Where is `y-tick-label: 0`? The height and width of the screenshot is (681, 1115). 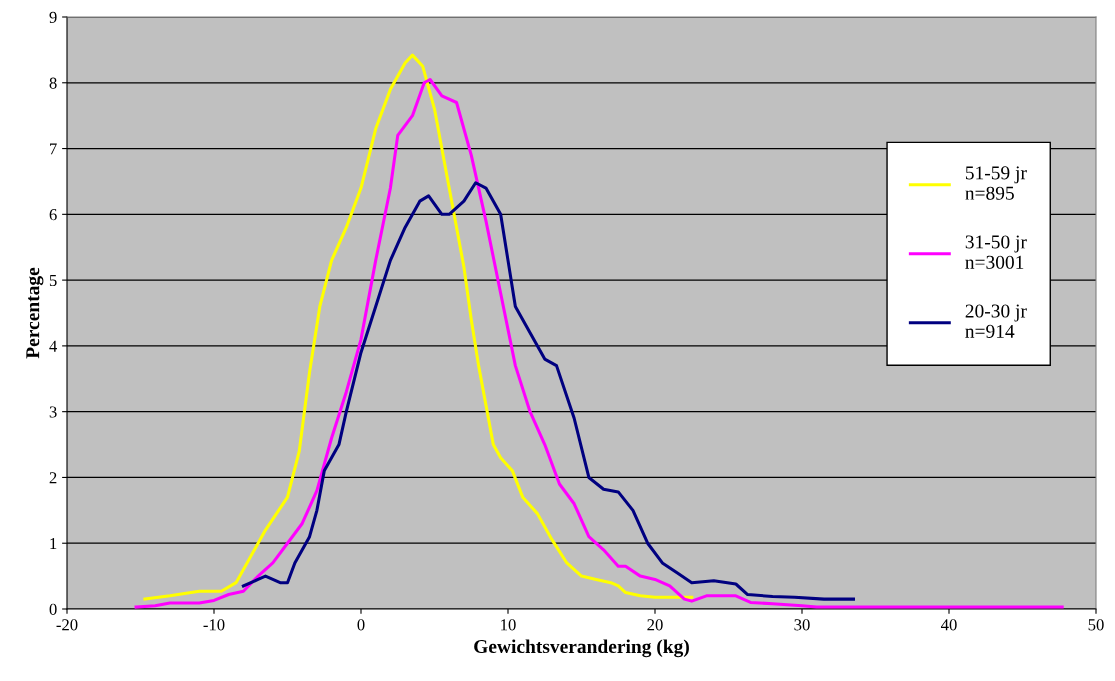
y-tick-label: 0 is located at coordinates (53, 609).